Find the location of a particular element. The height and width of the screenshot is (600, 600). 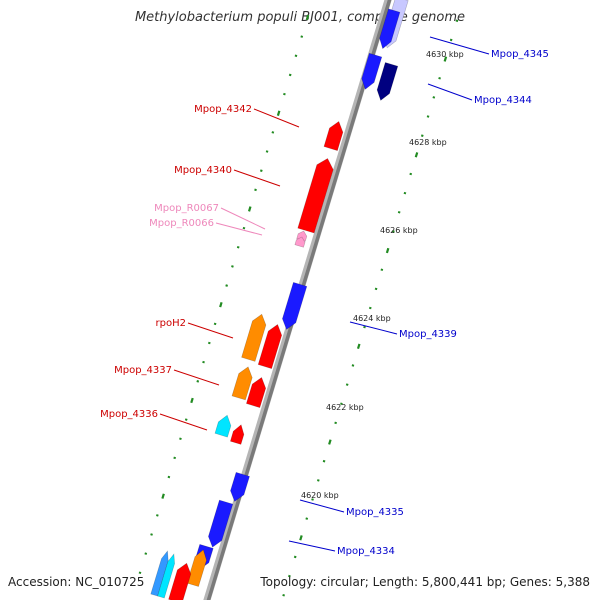

gene-label-left: Mpop_R0066 is located at coordinates (181, 223).